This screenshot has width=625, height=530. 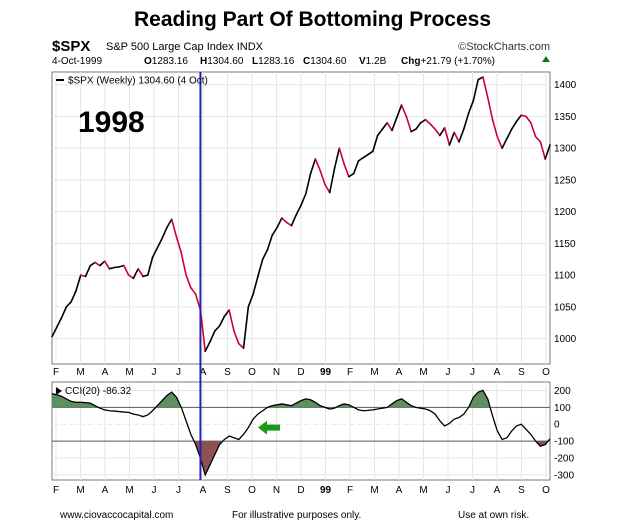 What do you see at coordinates (170, 47) in the screenshot?
I see `index-name-text: S&P 500 Large Cap Index` at bounding box center [170, 47].